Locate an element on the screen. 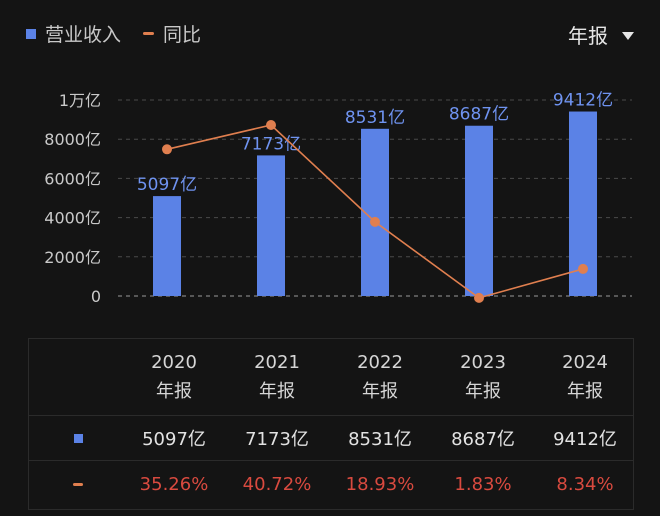 The width and height of the screenshot is (660, 516). chart-legend: 营业收入 同比 is located at coordinates (113, 33).